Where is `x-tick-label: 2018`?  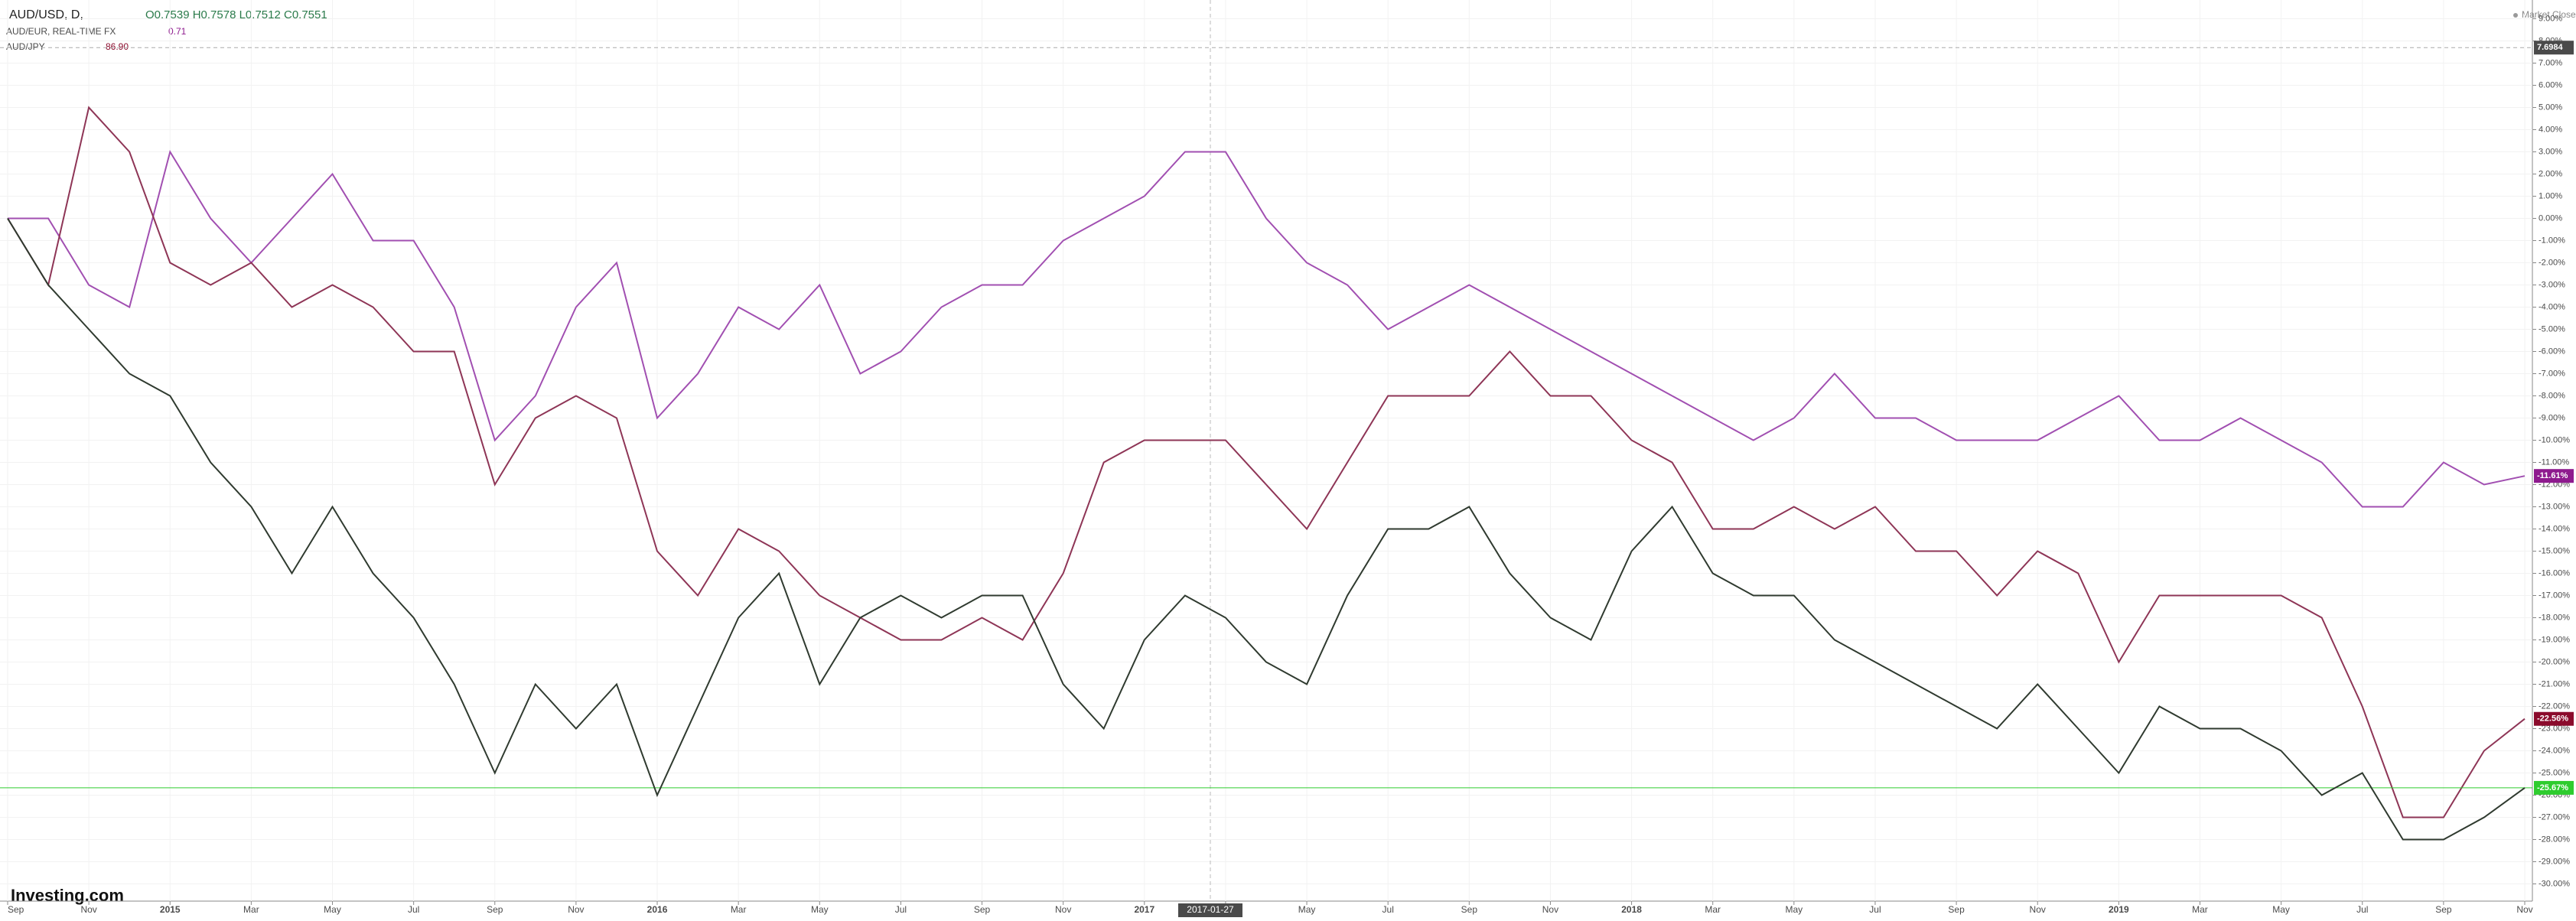 x-tick-label: 2018 is located at coordinates (1631, 909).